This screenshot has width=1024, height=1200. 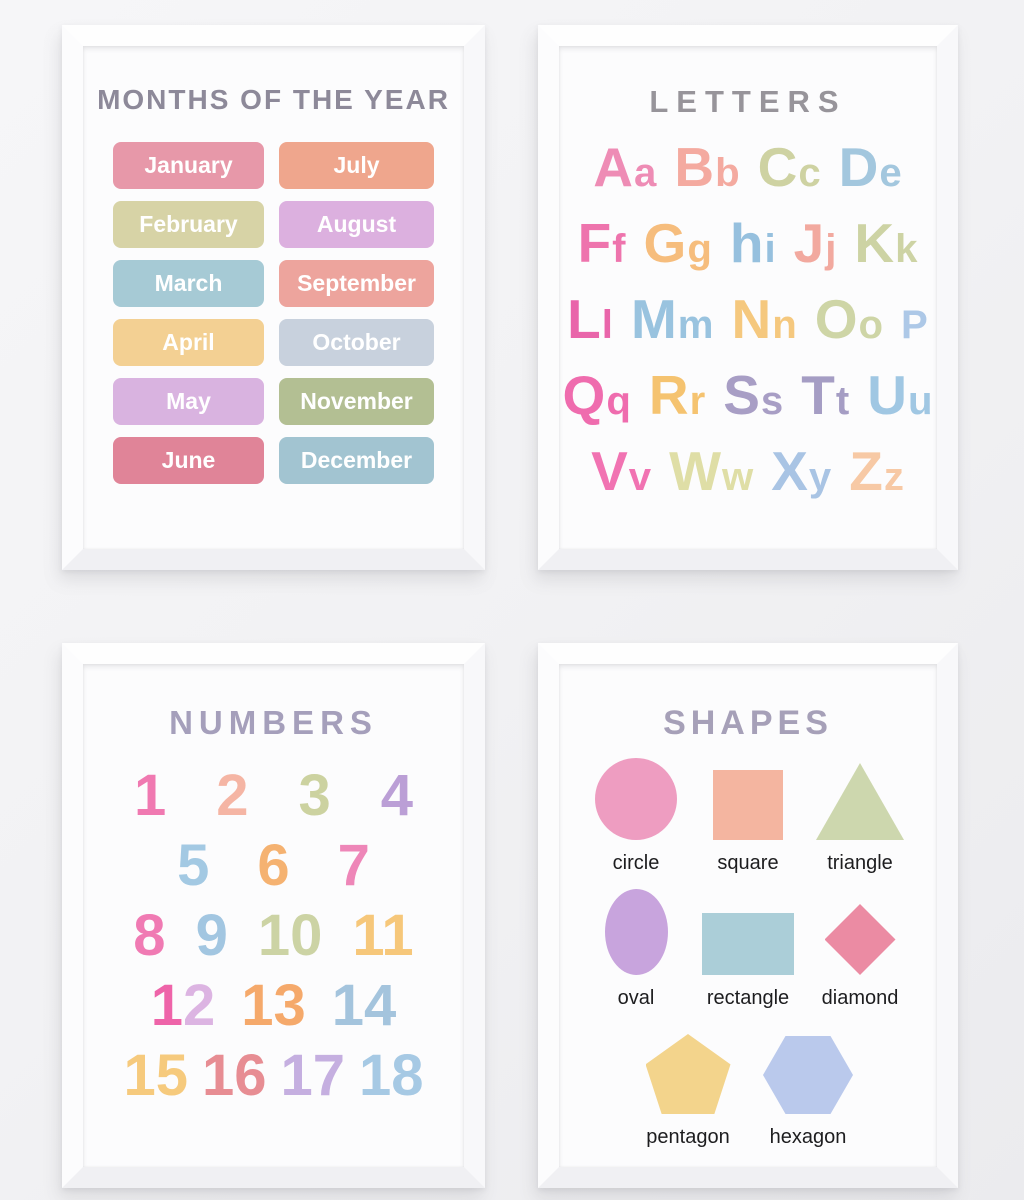 I want to click on number-16: 16, so click(x=234, y=1076).